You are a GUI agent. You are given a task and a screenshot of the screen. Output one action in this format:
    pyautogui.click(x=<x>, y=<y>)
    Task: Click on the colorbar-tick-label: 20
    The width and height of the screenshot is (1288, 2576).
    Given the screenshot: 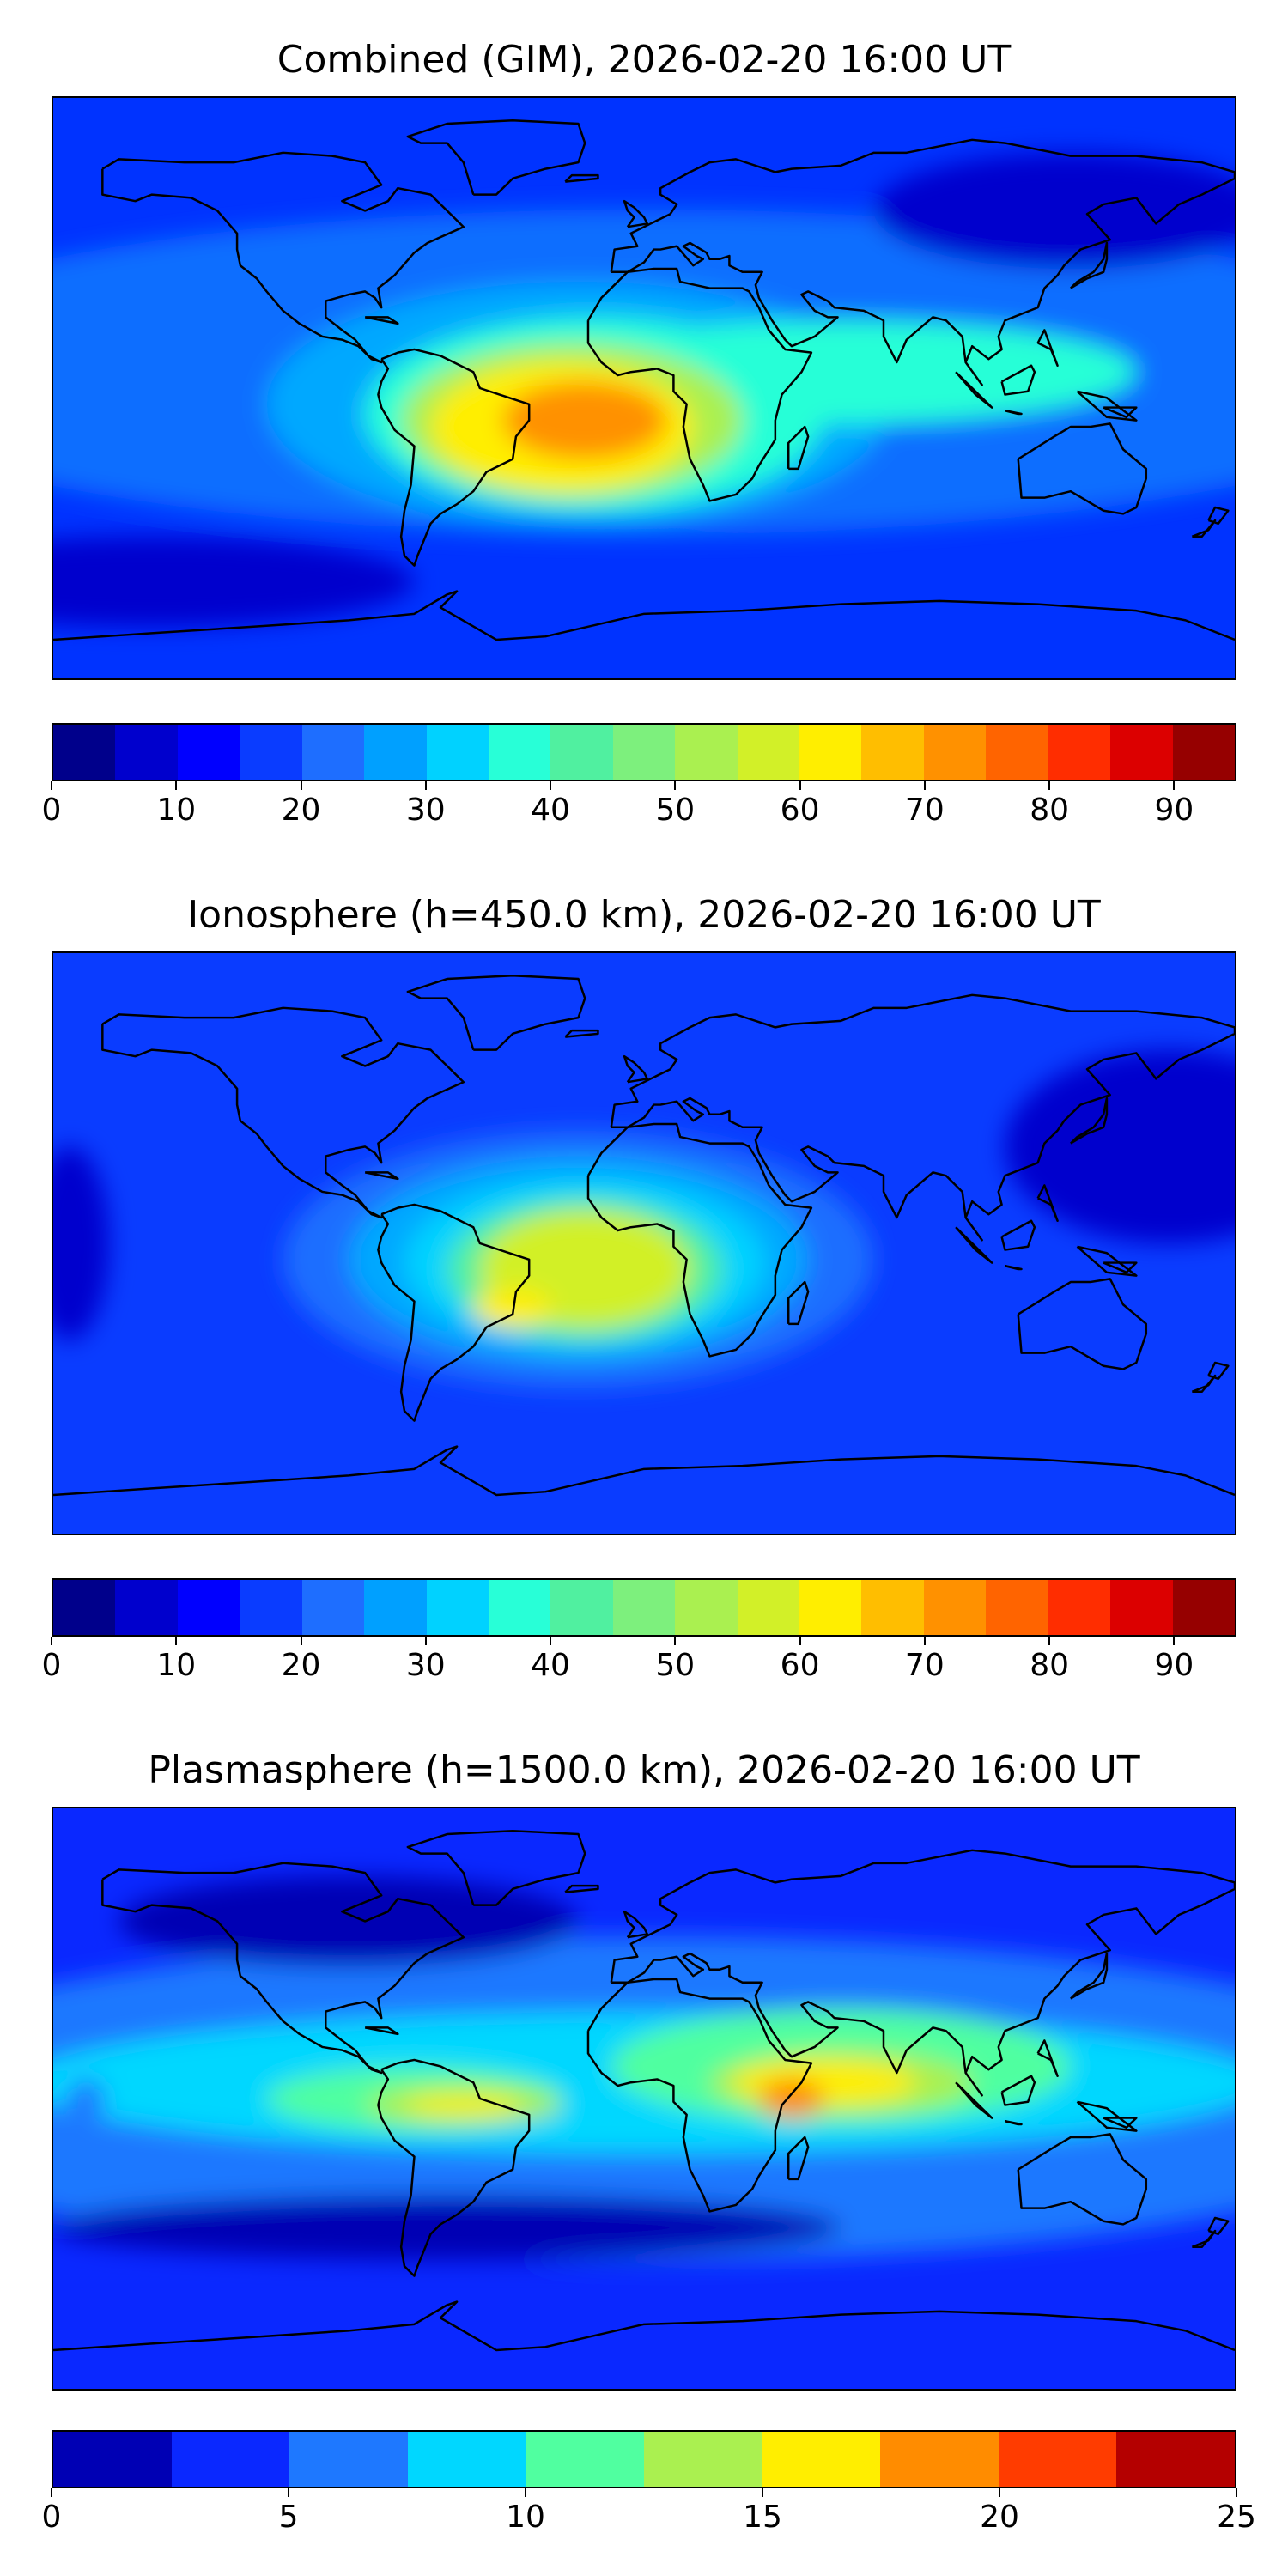 What is the action you would take?
    pyautogui.click(x=999, y=2517)
    